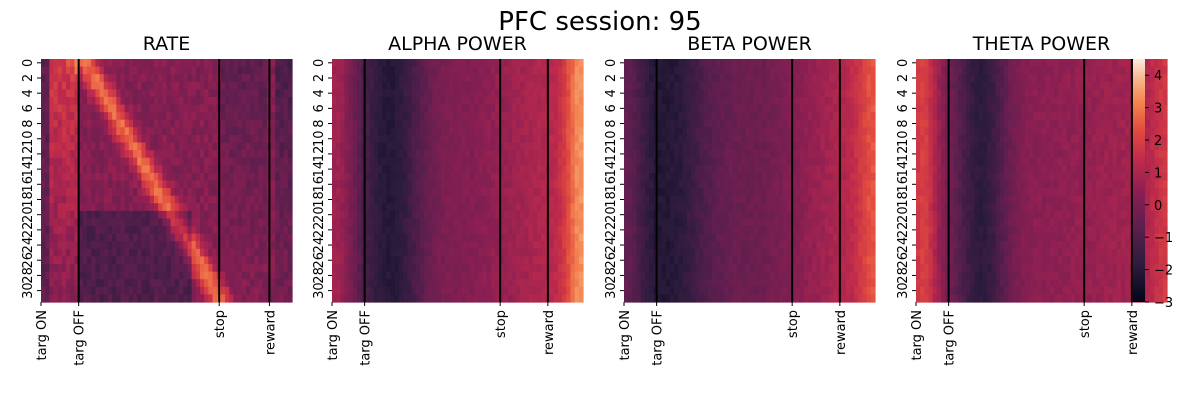 The width and height of the screenshot is (1200, 400). I want to click on y-tick-label: 2, so click(28, 78).